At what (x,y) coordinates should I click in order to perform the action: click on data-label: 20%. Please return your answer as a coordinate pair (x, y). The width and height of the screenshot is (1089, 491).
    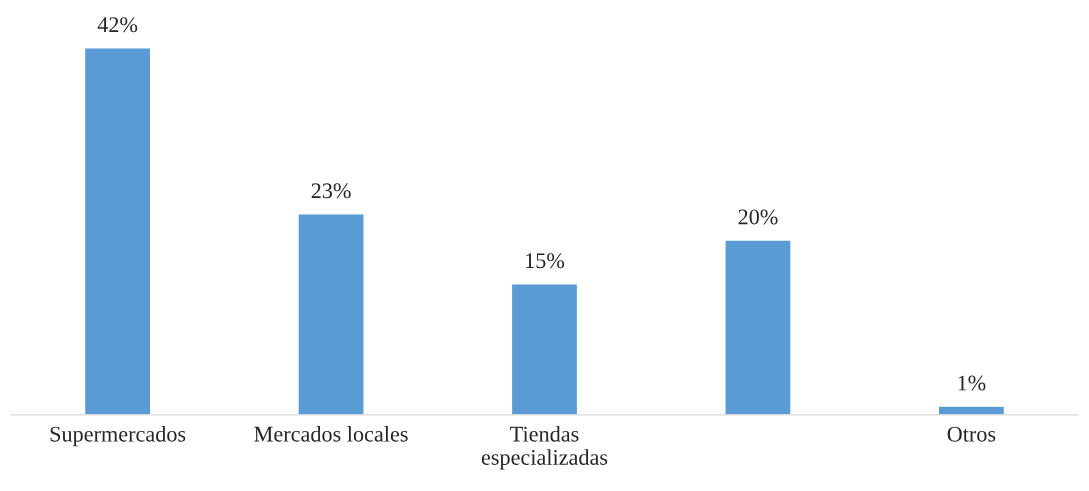
    Looking at the image, I should click on (758, 217).